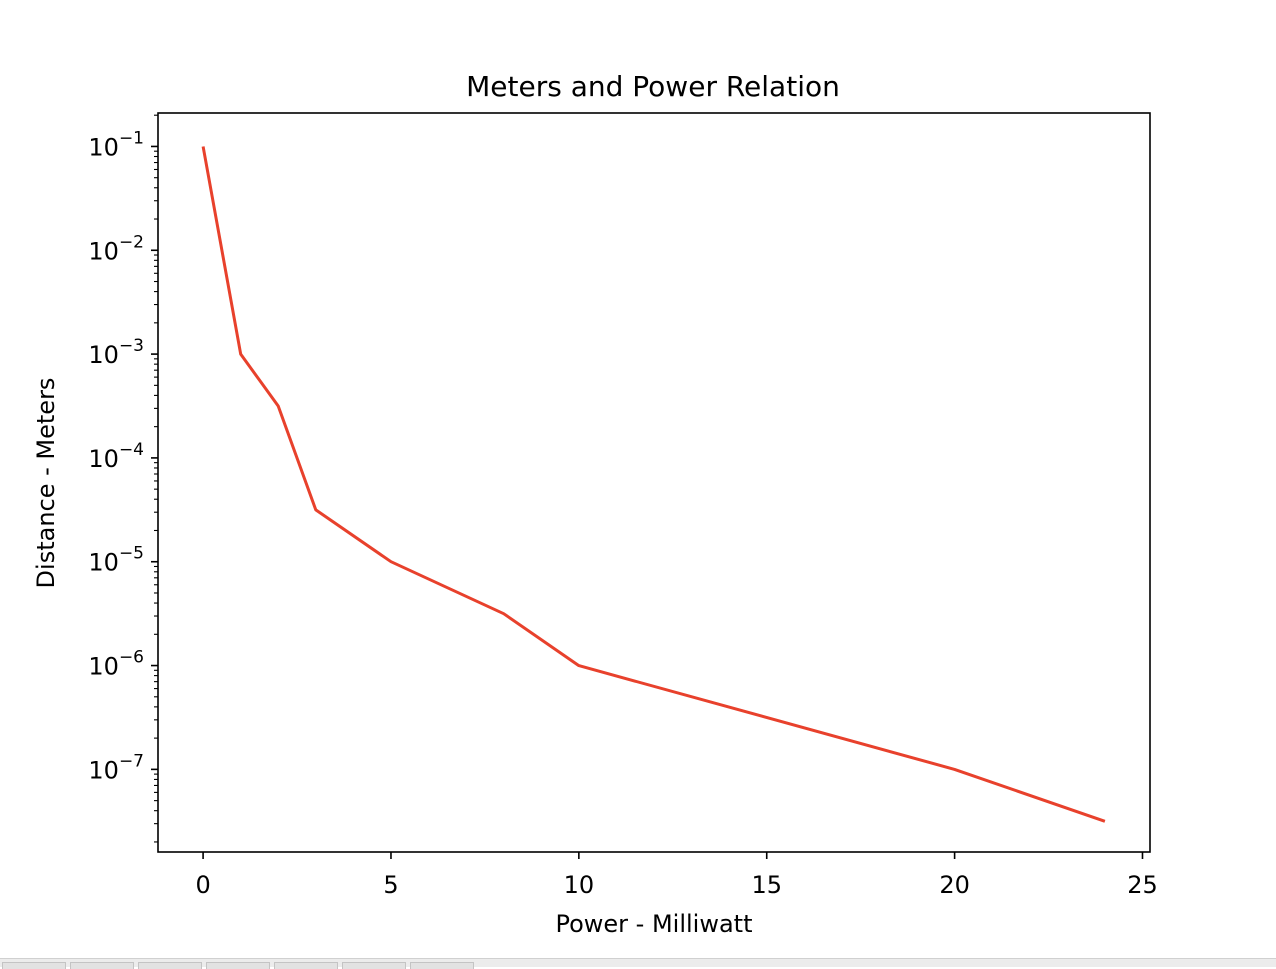 The width and height of the screenshot is (1276, 969). Describe the element at coordinates (131, 554) in the screenshot. I see `y-tick-exponent: −5` at that location.